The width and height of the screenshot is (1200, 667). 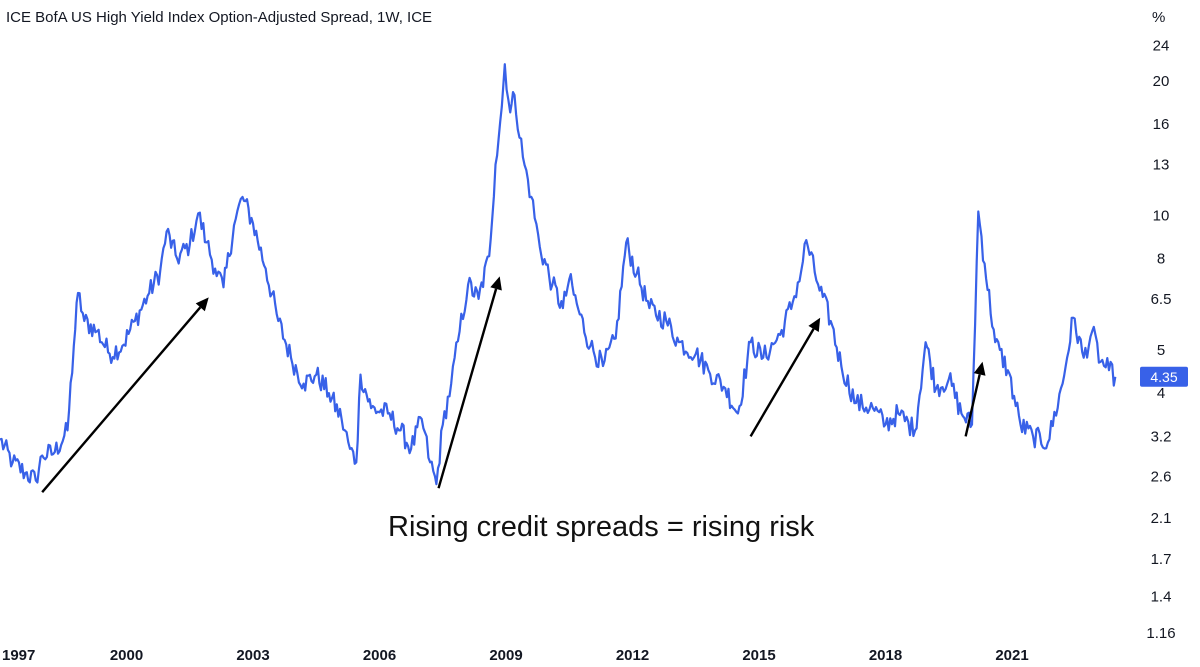 I want to click on last-value-text: 4.35, so click(x=1163, y=377).